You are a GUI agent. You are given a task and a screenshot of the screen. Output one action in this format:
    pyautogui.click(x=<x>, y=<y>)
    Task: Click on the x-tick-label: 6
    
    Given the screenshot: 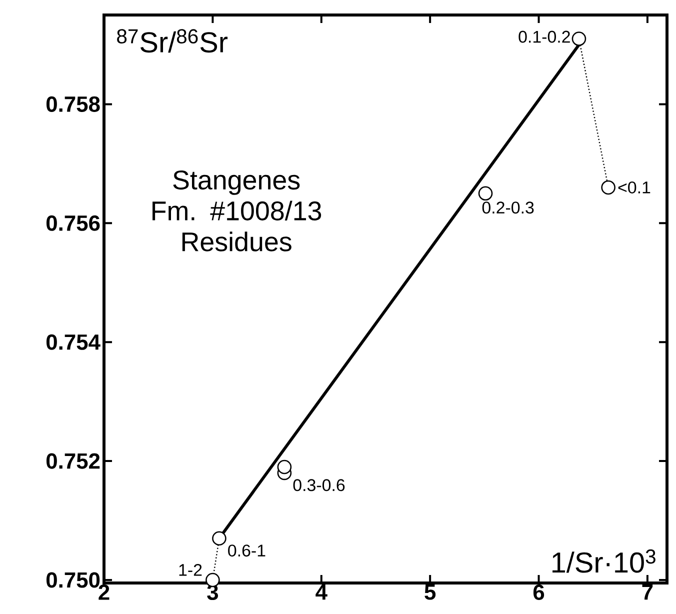 What is the action you would take?
    pyautogui.click(x=538, y=592)
    